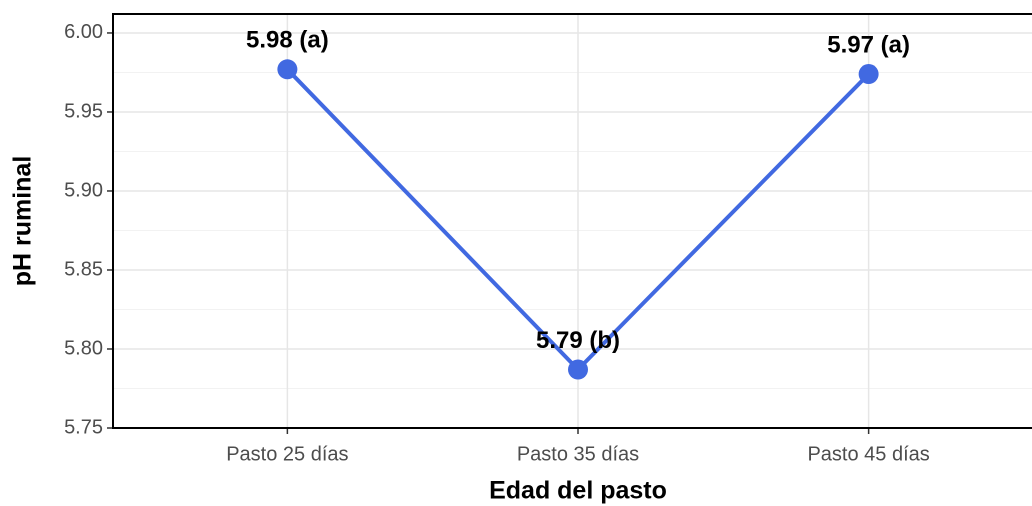 The height and width of the screenshot is (506, 1032). I want to click on y-tick-label: 5.75, so click(83, 427).